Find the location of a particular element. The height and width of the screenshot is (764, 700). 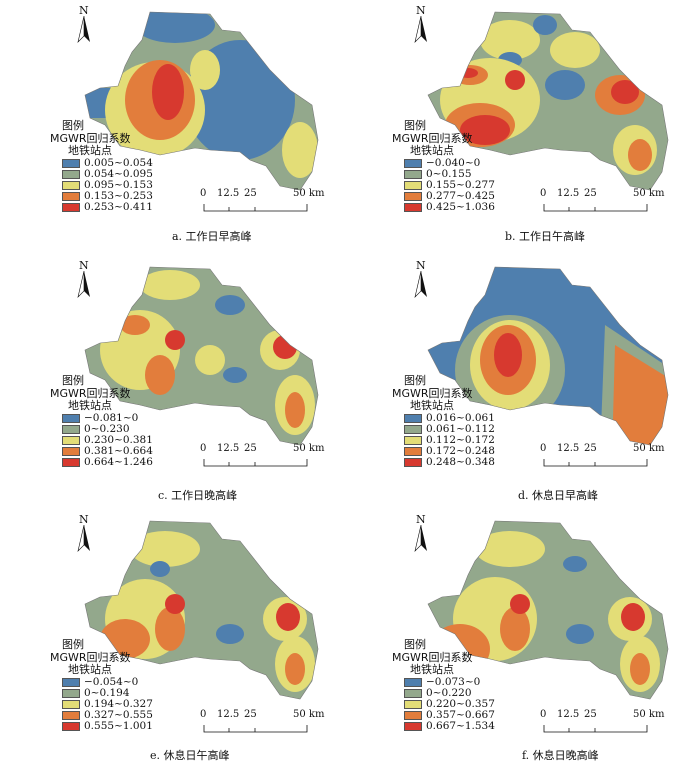

panel-caption: d. 休息日早高峰 is located at coordinates (558, 495).